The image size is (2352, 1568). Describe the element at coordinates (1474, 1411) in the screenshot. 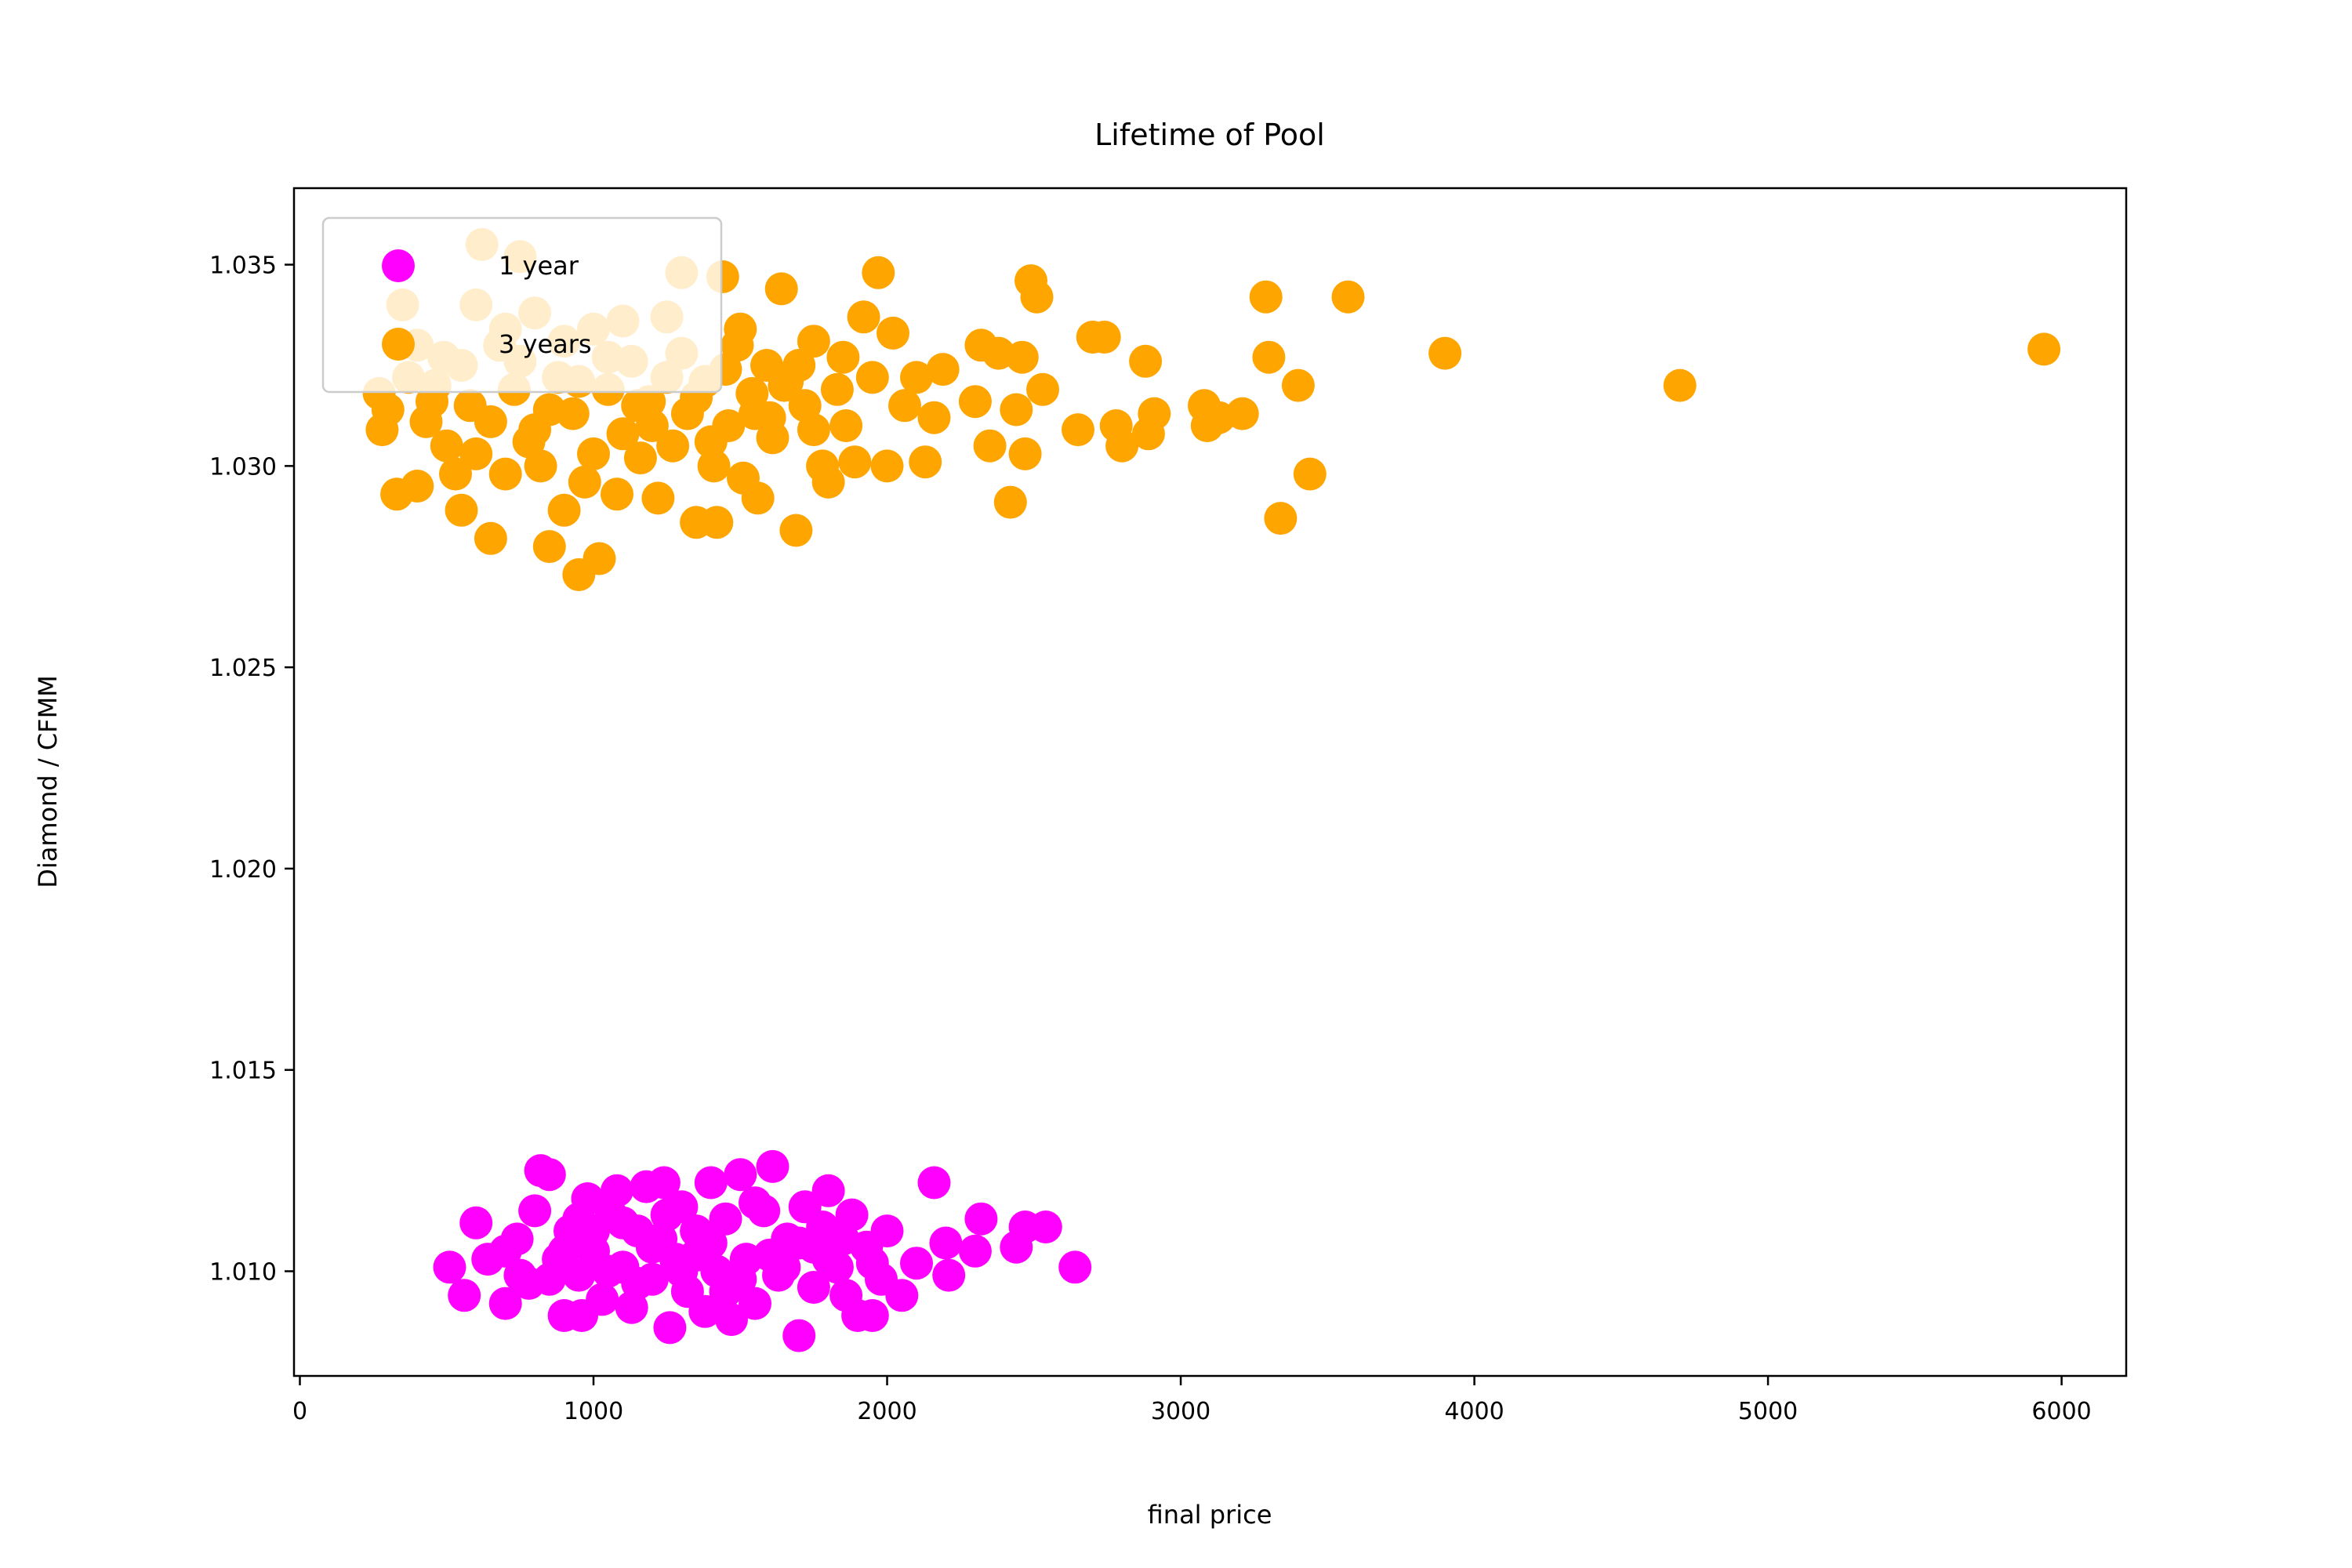

I see `x-tick-label: 4000` at that location.